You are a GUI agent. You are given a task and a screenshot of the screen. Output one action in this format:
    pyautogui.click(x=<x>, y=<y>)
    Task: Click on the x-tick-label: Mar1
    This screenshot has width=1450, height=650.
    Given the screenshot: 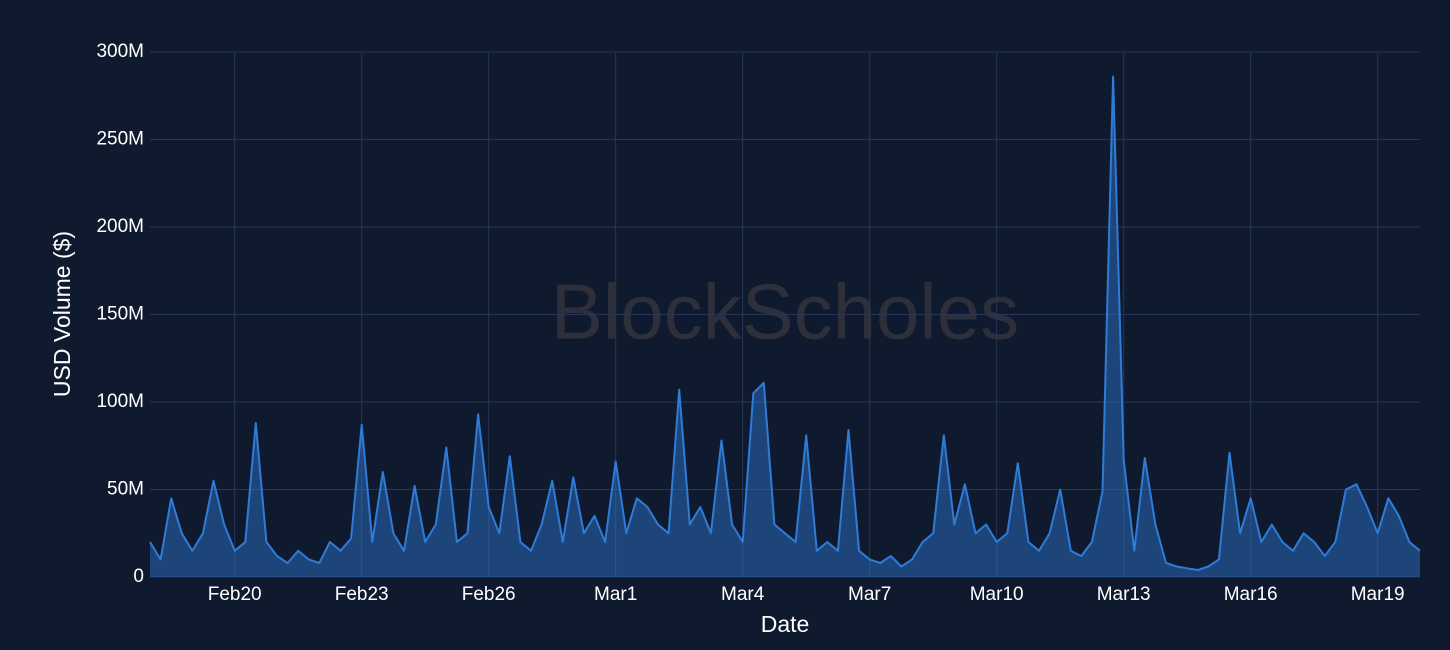 What is the action you would take?
    pyautogui.click(x=615, y=594)
    